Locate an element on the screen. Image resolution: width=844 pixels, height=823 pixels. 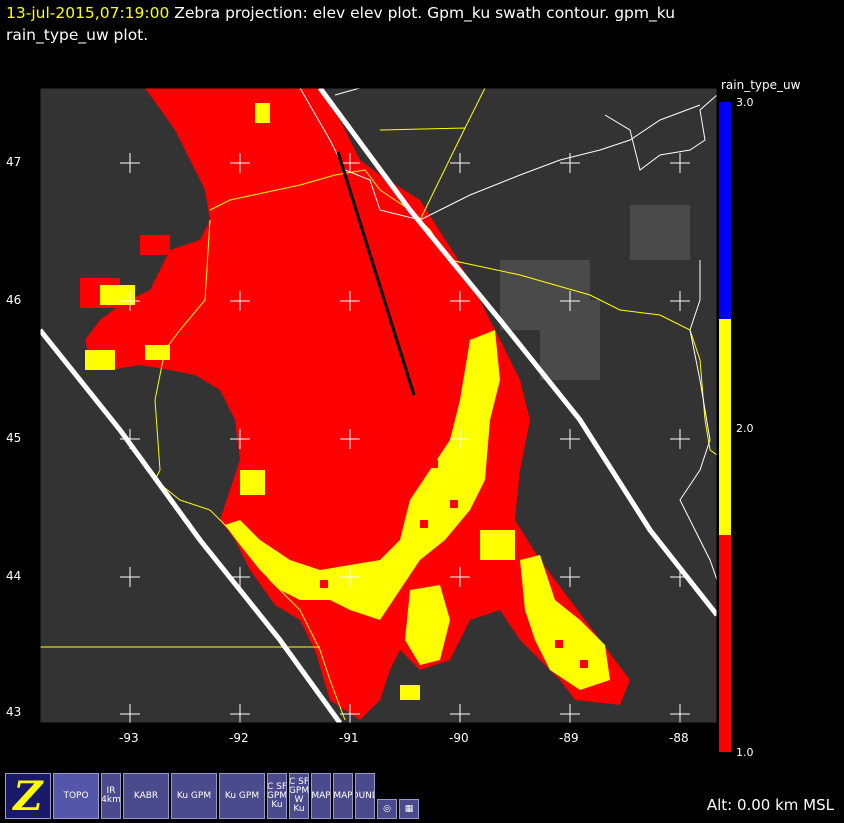
lat-label: 43 is located at coordinates (13, 712).